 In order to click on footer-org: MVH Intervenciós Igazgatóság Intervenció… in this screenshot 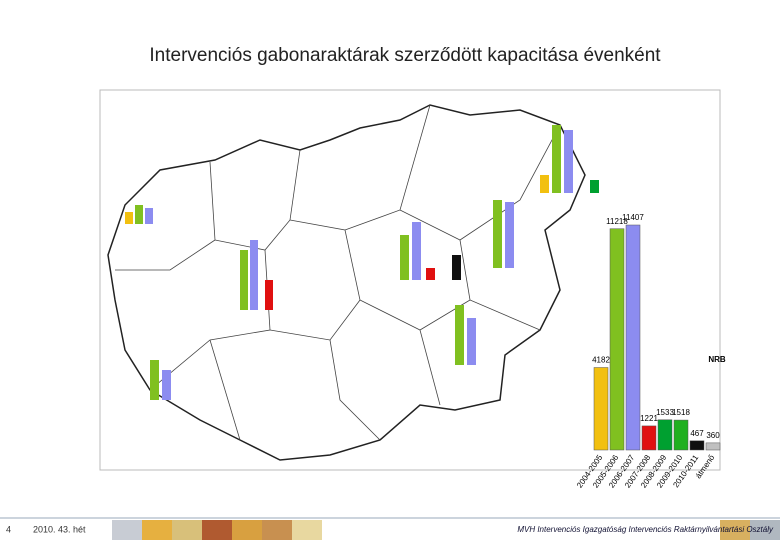, I will do `click(645, 529)`.